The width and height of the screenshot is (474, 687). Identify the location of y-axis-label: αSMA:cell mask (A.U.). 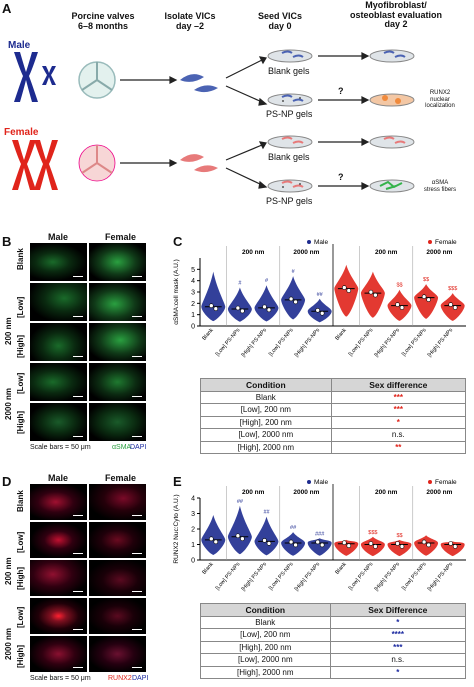
(176, 292).